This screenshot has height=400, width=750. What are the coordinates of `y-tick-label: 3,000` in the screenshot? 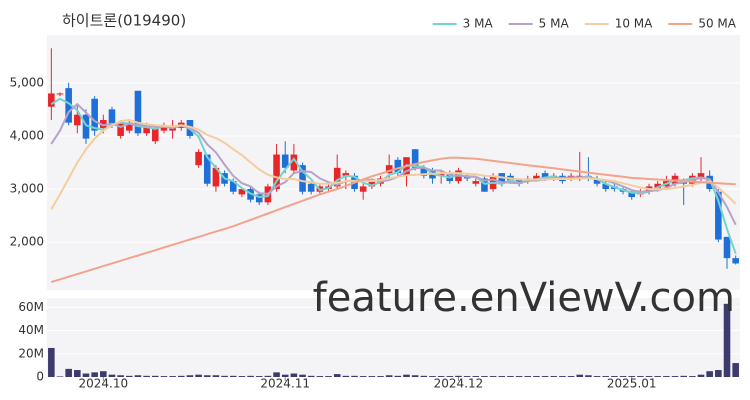 It's located at (27, 189).